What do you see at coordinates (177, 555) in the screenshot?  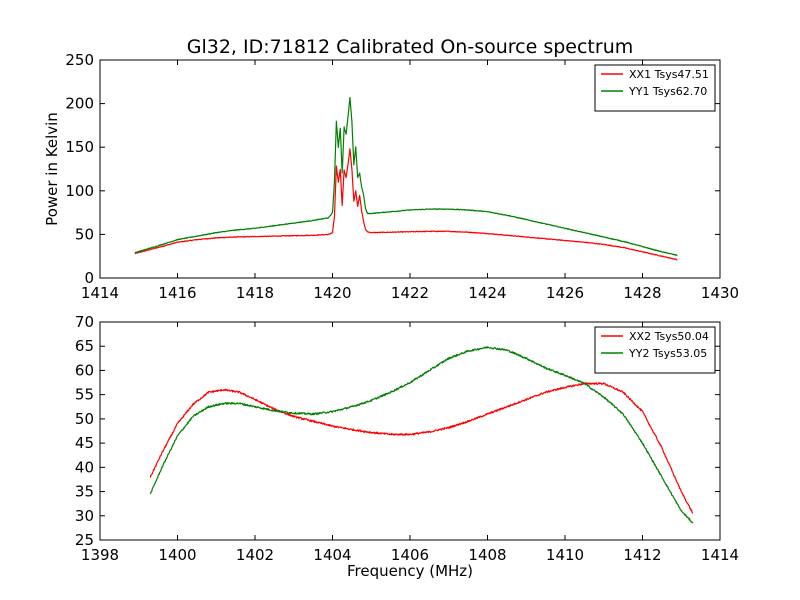 I see `lower-x-tick-label: 1400` at bounding box center [177, 555].